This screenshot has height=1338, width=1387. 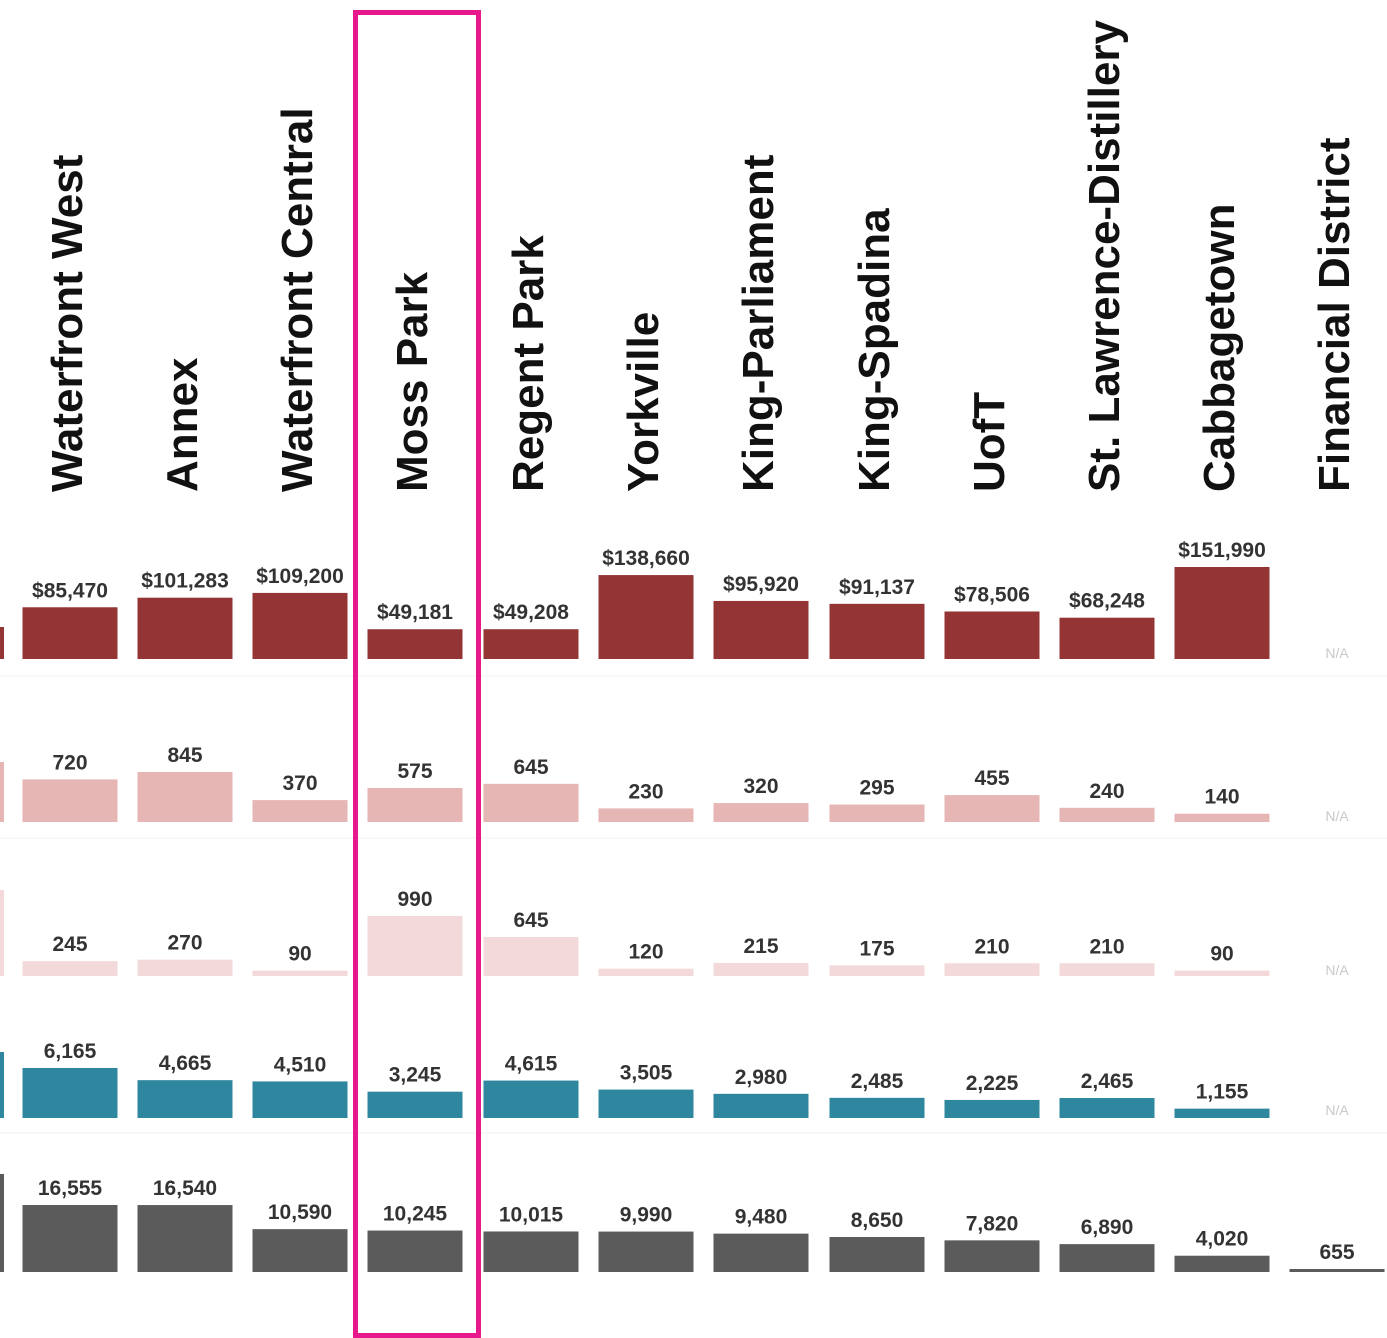 What do you see at coordinates (415, 612) in the screenshot?
I see `value-label: $49,181` at bounding box center [415, 612].